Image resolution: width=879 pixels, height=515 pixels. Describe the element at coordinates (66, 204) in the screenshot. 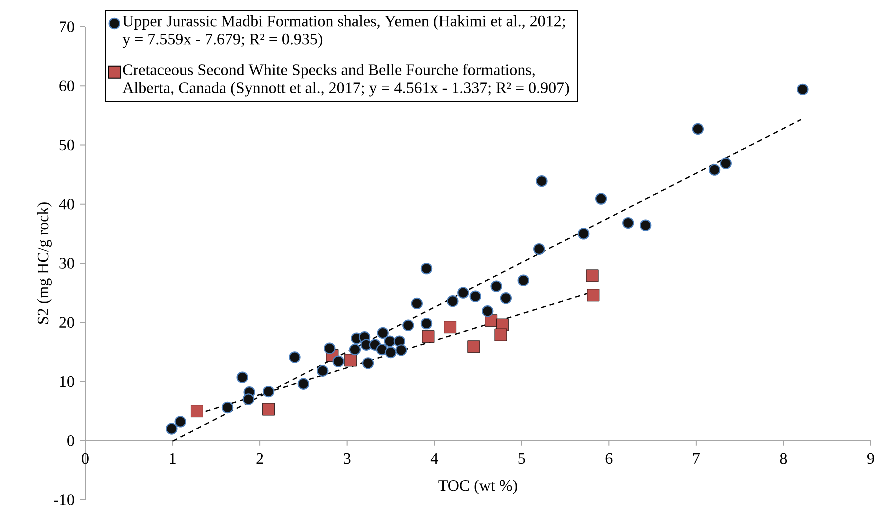

I see `y-tick-label: 40` at that location.